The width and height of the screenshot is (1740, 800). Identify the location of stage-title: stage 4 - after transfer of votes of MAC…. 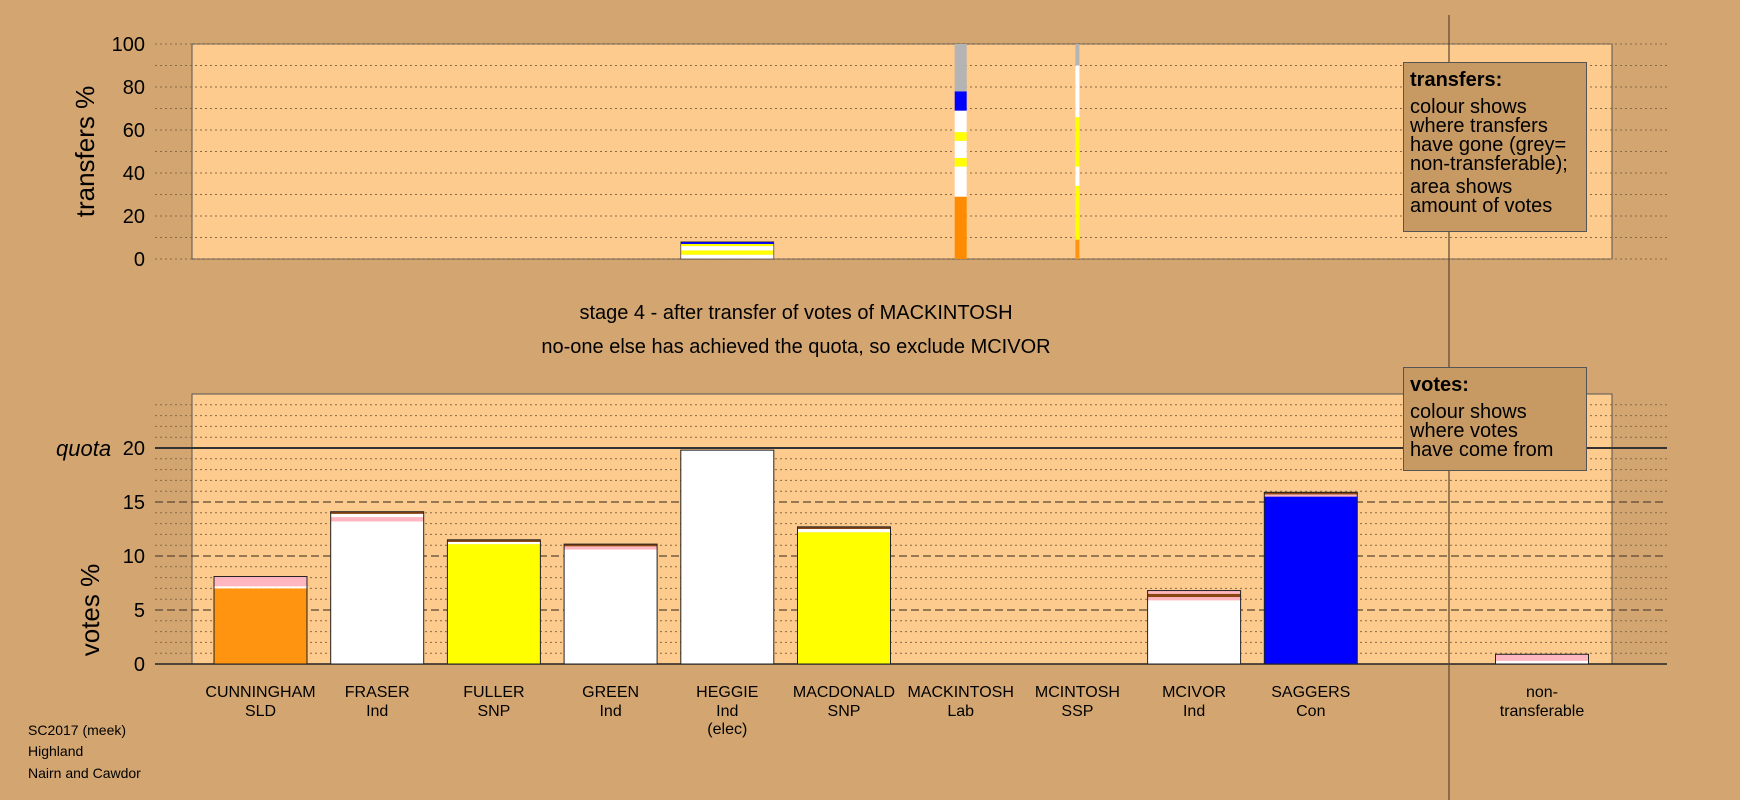
(795, 313).